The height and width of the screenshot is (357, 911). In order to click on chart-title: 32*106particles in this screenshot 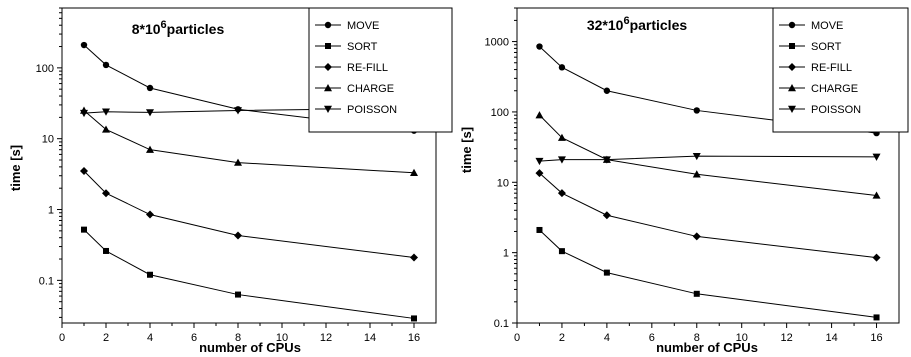, I will do `click(637, 24)`.